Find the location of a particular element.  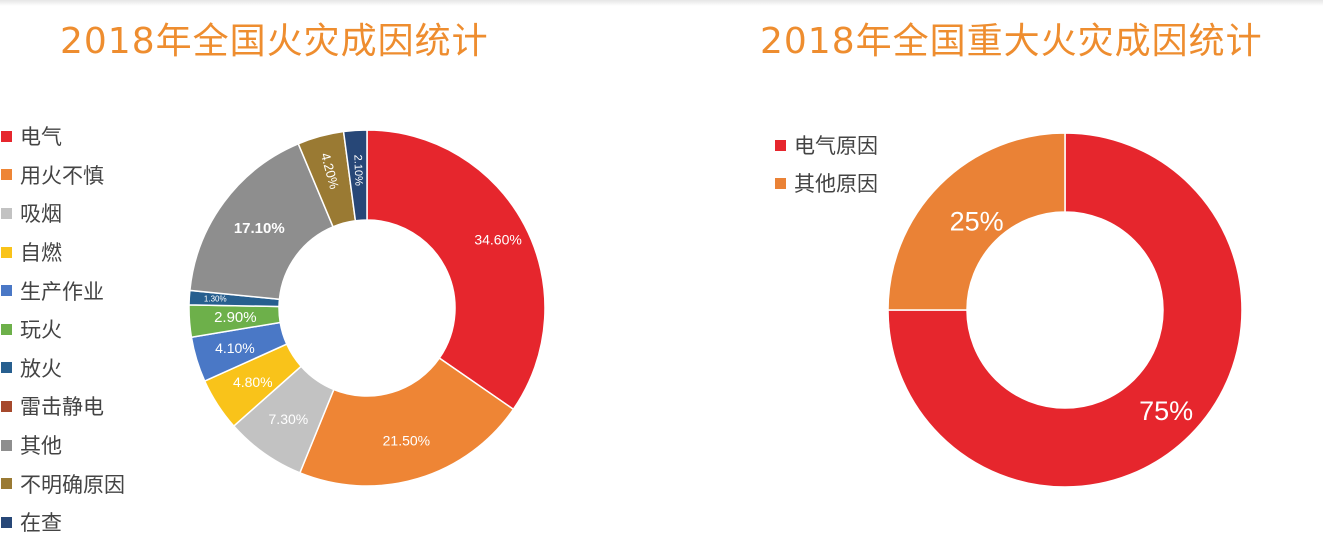

legend-item: 电气原因 is located at coordinates (826, 145).